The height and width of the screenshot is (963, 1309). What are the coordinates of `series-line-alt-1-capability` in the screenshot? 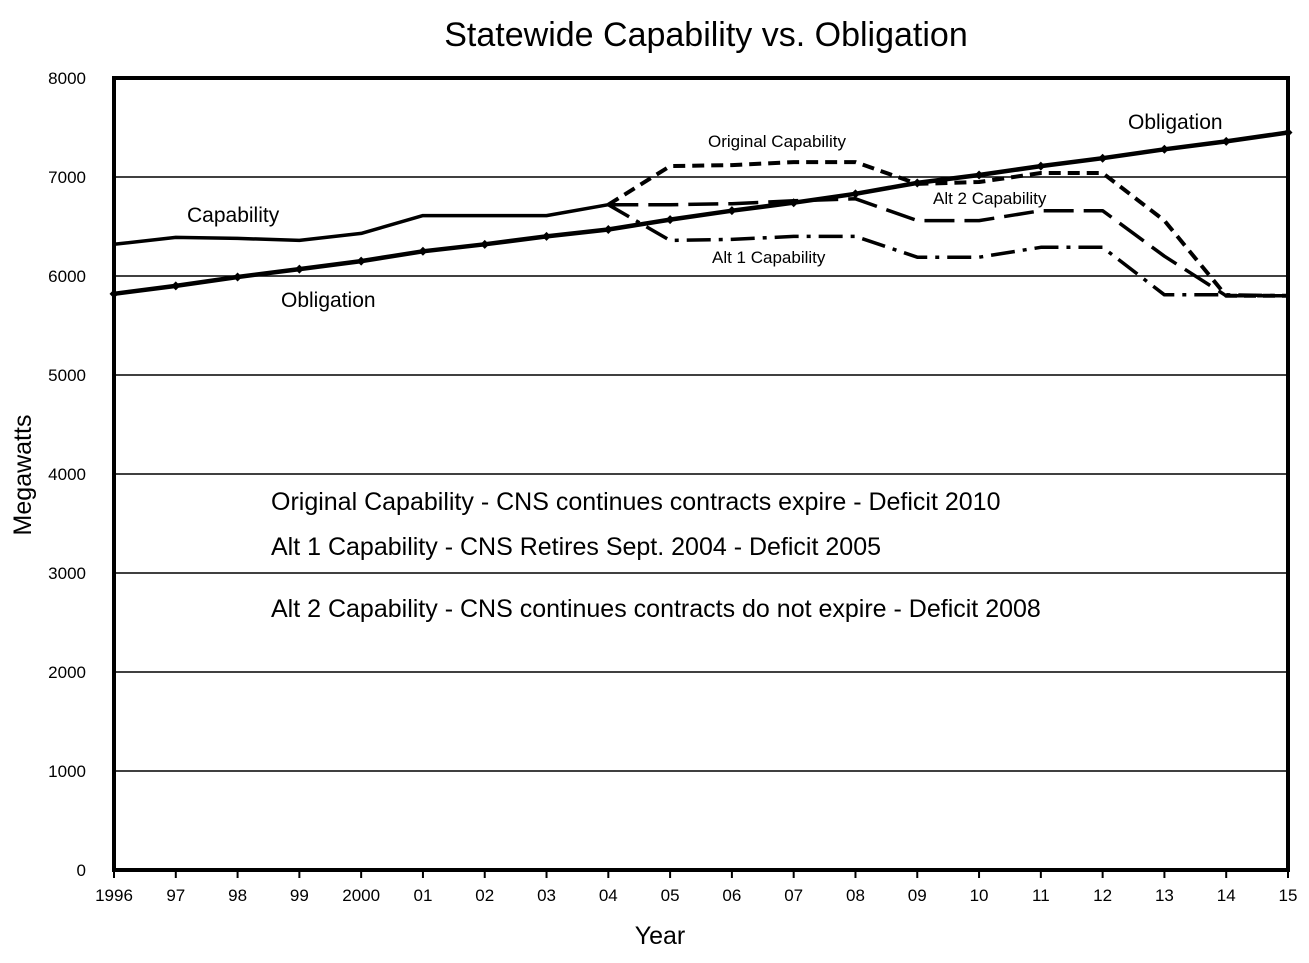 It's located at (948, 250).